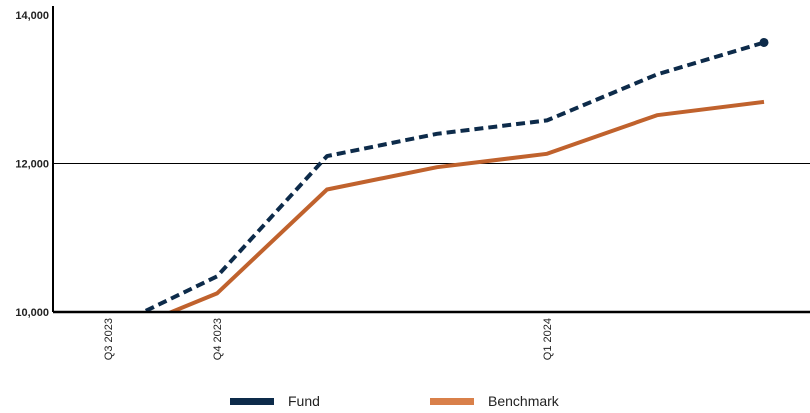 This screenshot has height=413, width=810. Describe the element at coordinates (395, 401) in the screenshot. I see `legend: Fund Benchmark` at that location.